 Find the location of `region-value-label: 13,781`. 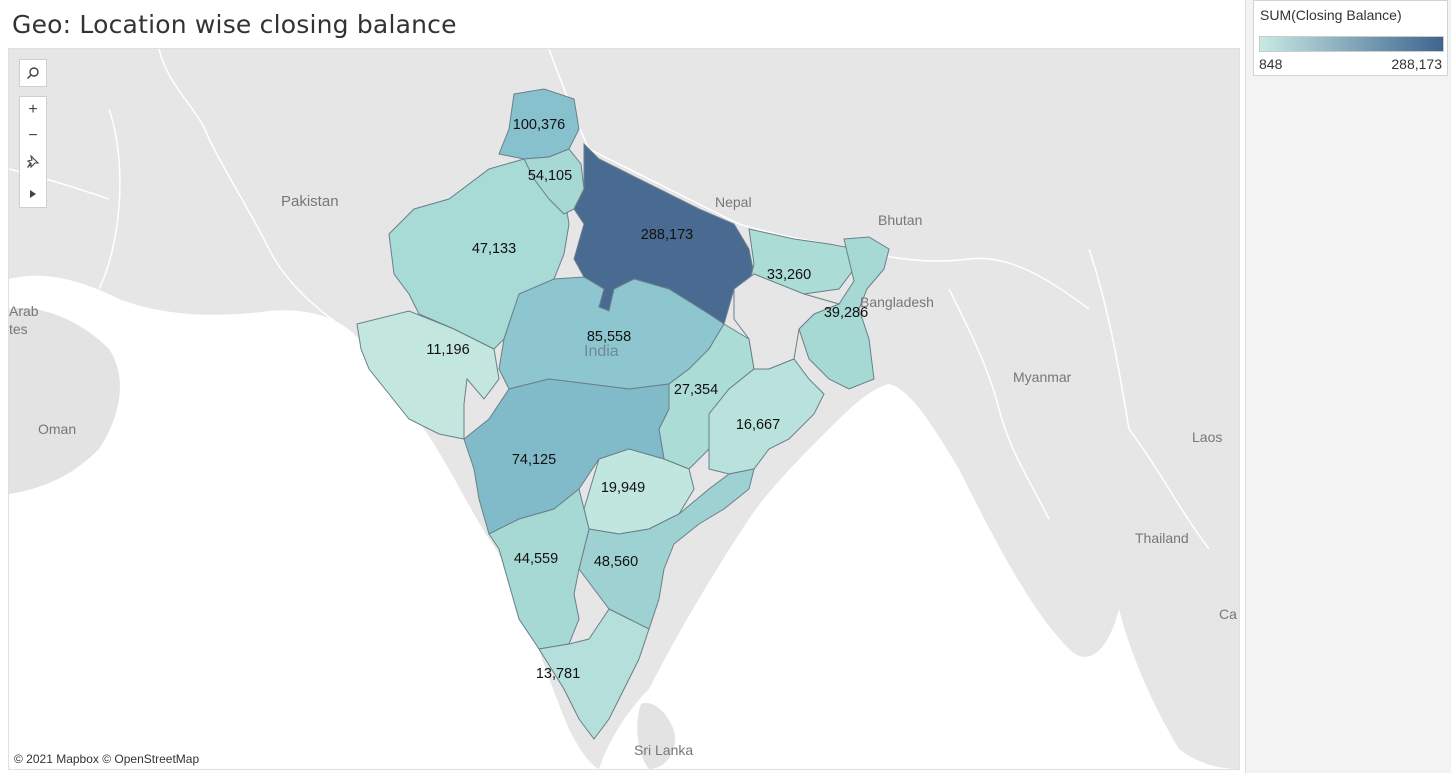

region-value-label: 13,781 is located at coordinates (558, 674).